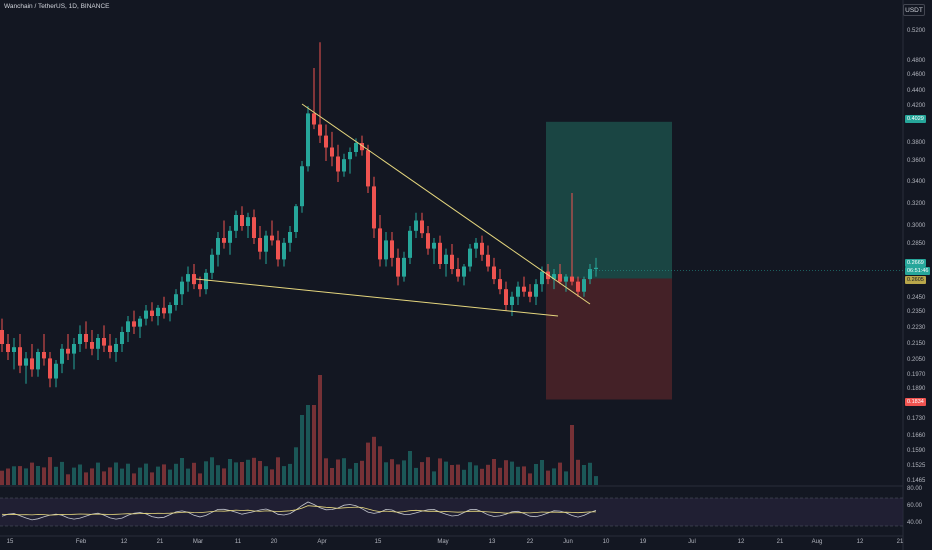 This screenshot has height=550, width=932. What do you see at coordinates (198, 542) in the screenshot?
I see `time-tick-label: Mar` at bounding box center [198, 542].